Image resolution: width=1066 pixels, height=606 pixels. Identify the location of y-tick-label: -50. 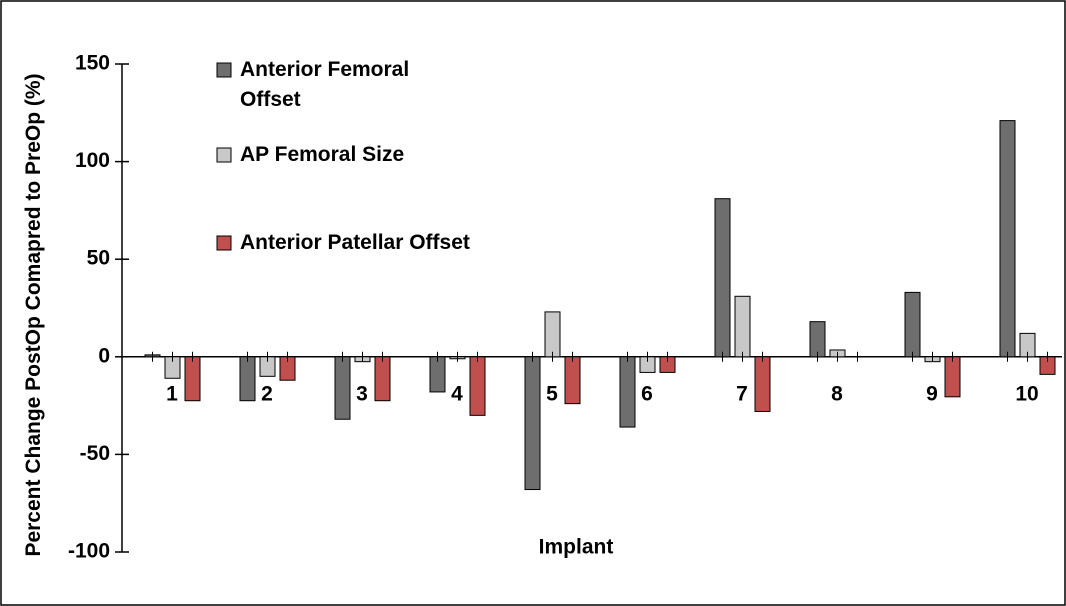
(95, 453).